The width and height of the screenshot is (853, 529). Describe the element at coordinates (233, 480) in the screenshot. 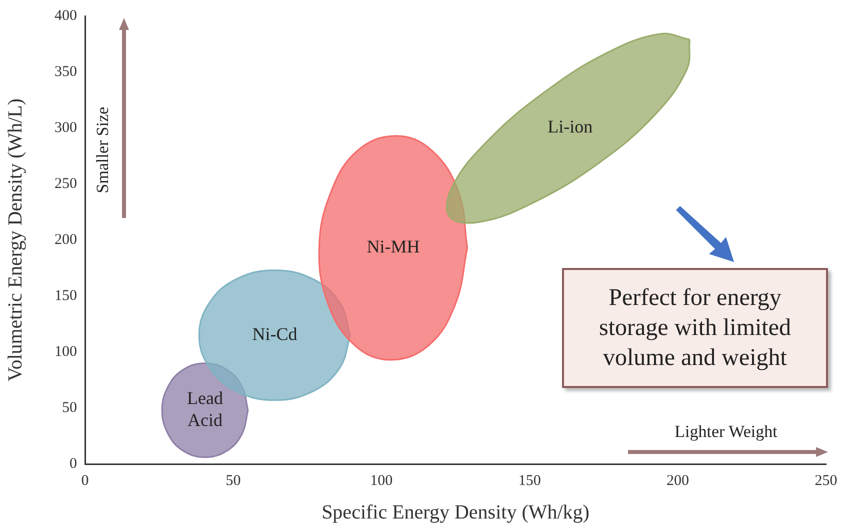

I see `x-tick-label: 50` at that location.